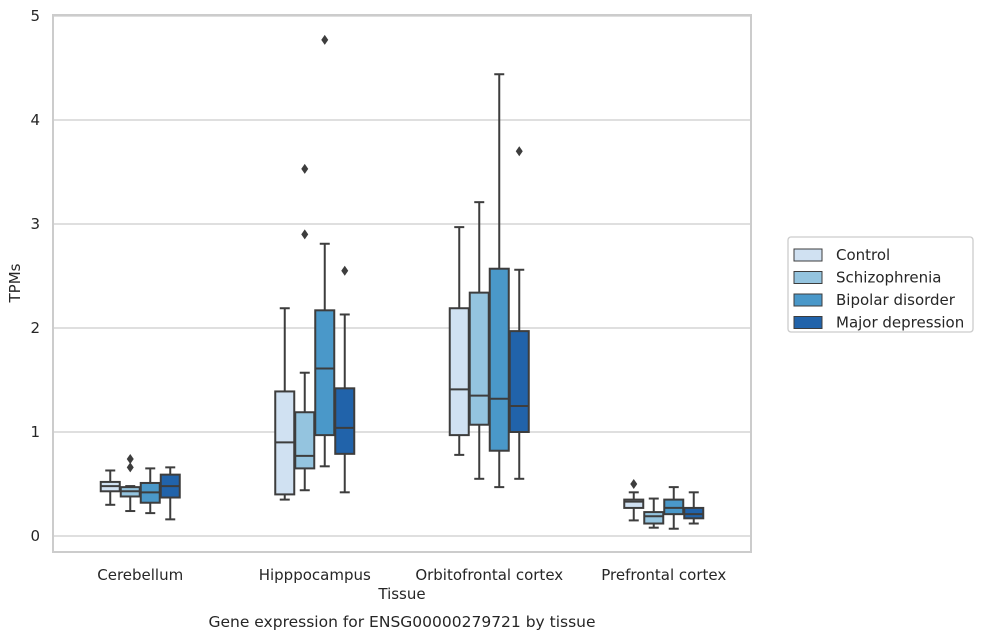 The height and width of the screenshot is (639, 983). What do you see at coordinates (401, 594) in the screenshot?
I see `x-axis-label: Tissue` at bounding box center [401, 594].